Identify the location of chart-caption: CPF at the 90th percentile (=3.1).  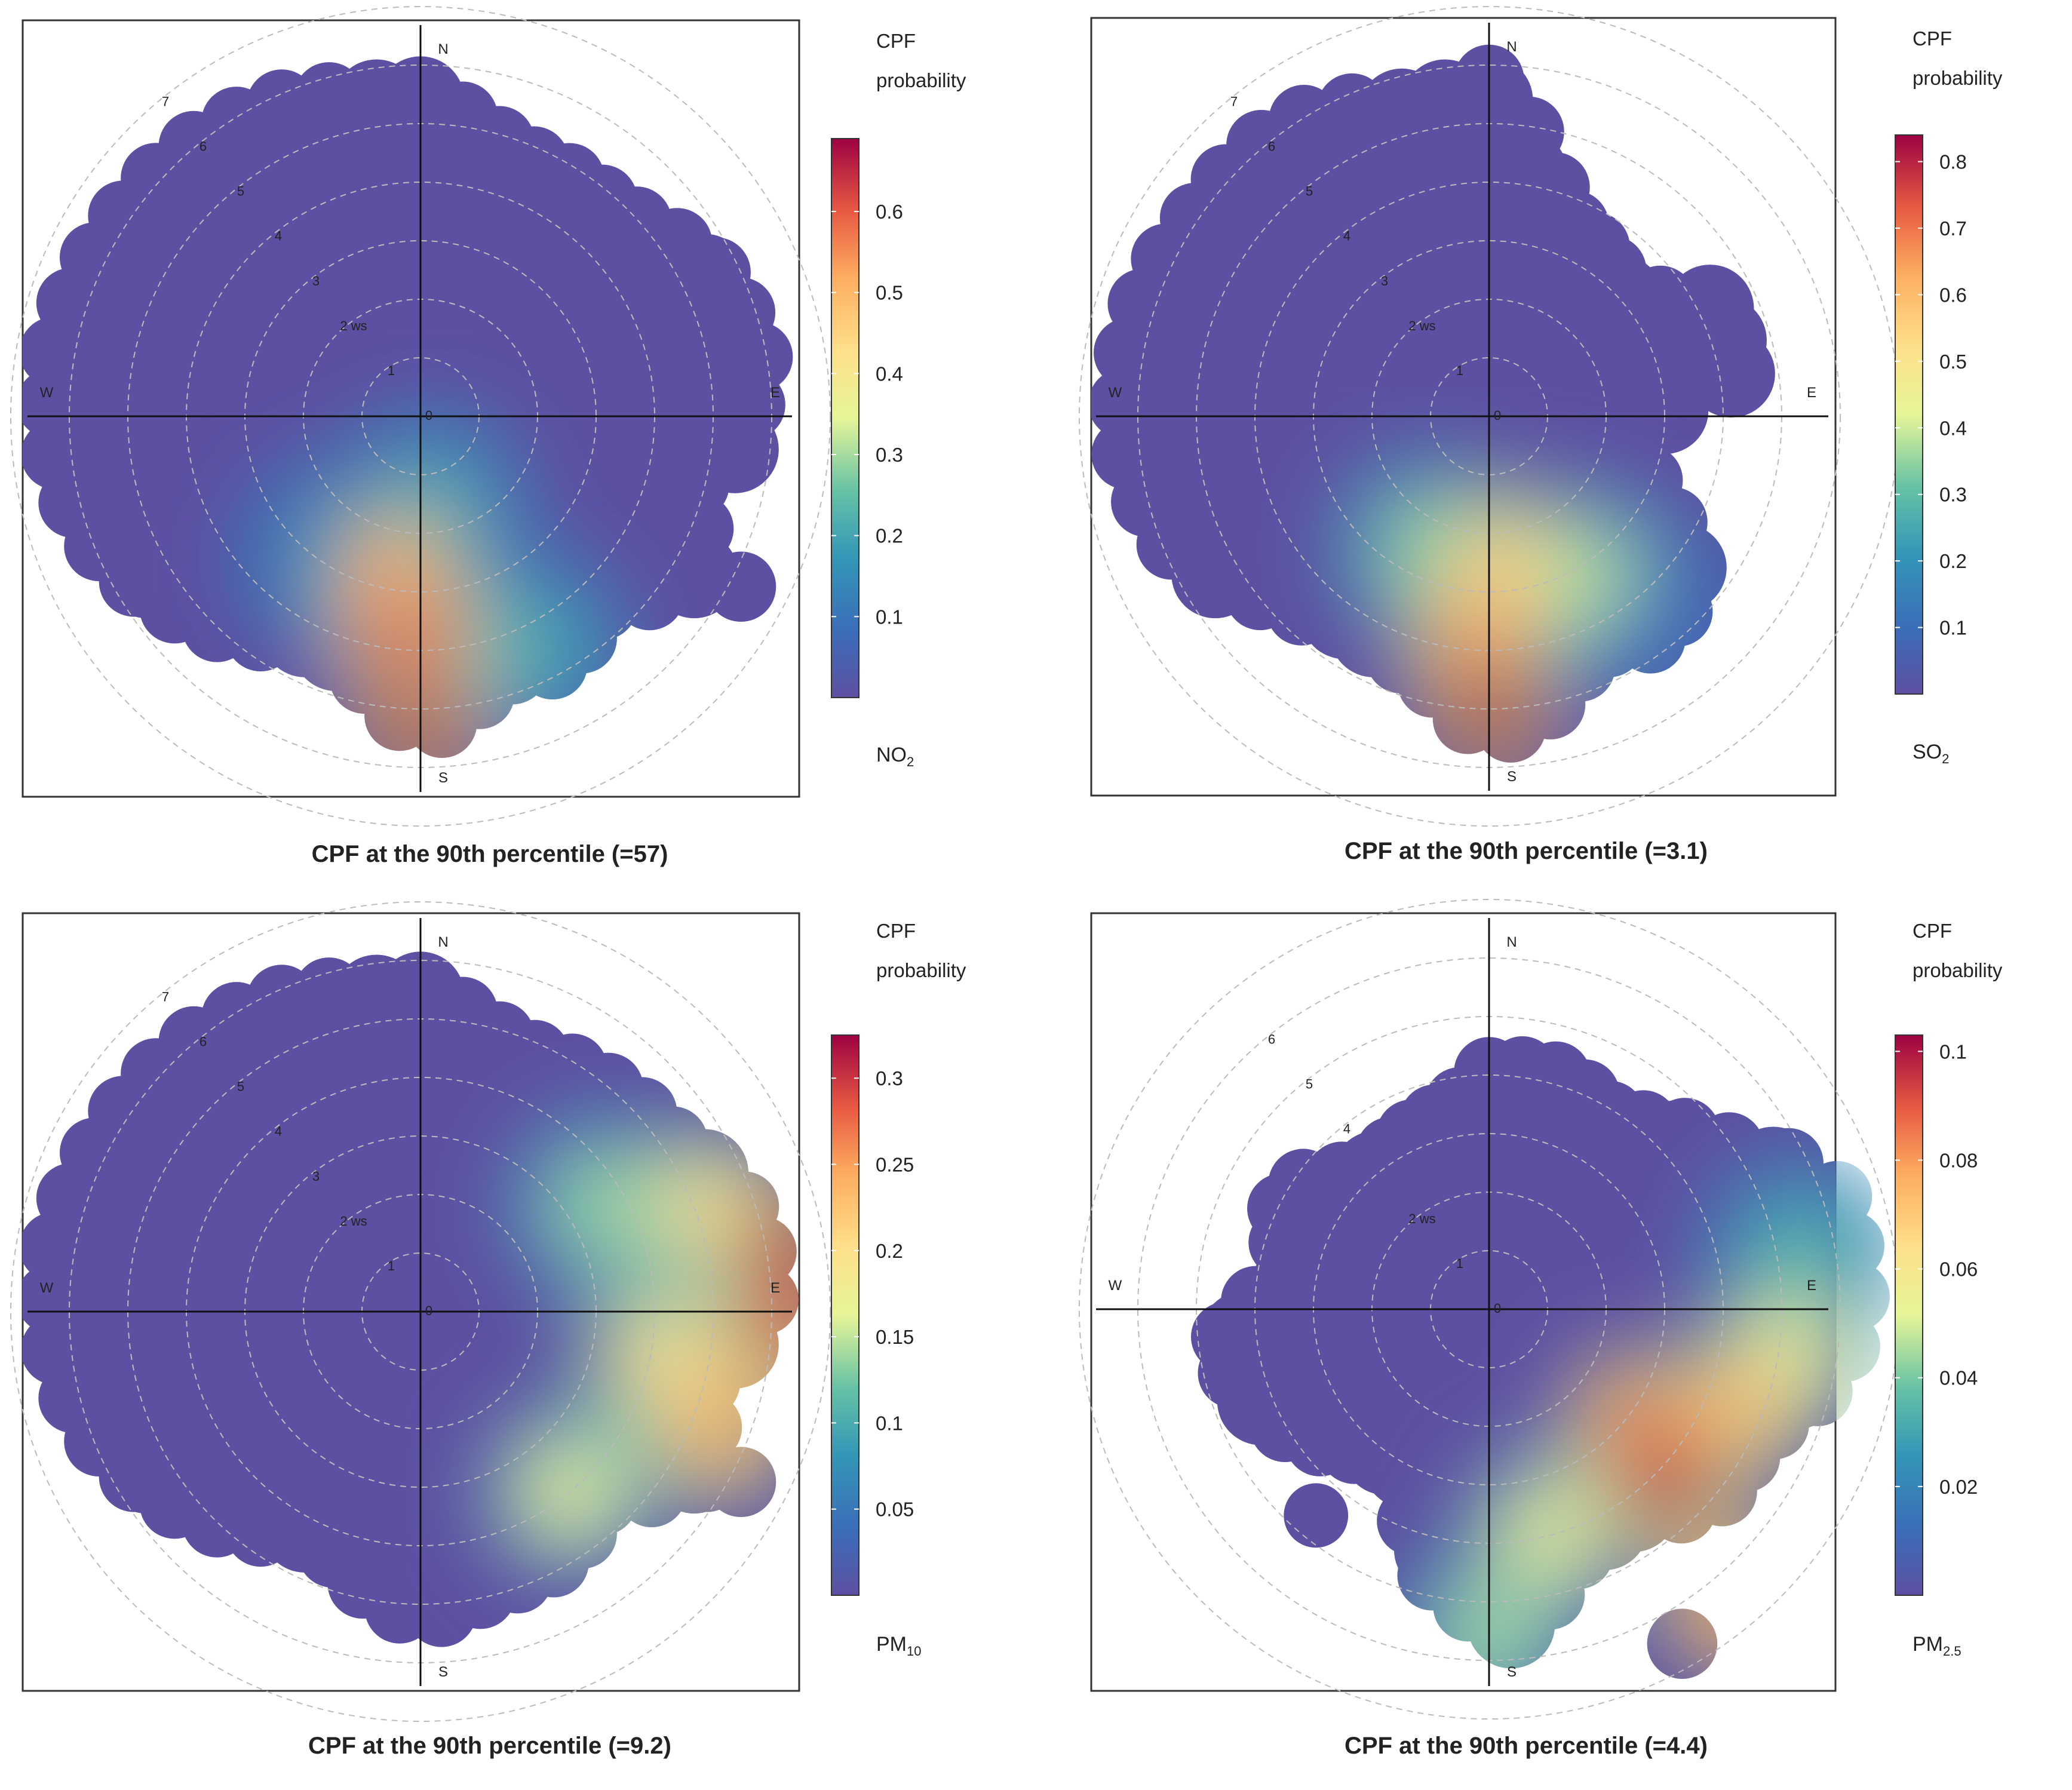
(1526, 851).